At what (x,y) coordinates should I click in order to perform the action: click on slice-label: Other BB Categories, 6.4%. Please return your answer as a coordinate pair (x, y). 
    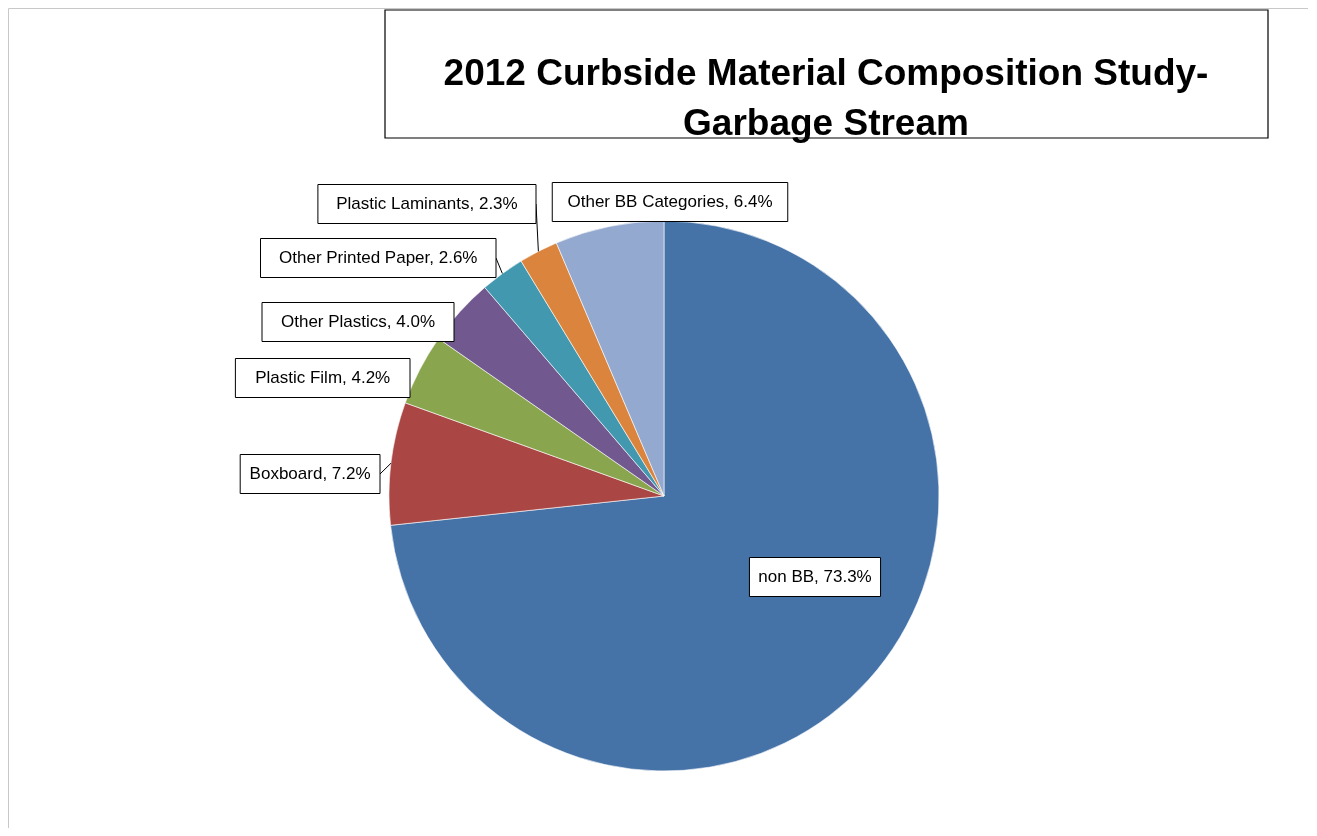
    Looking at the image, I should click on (670, 201).